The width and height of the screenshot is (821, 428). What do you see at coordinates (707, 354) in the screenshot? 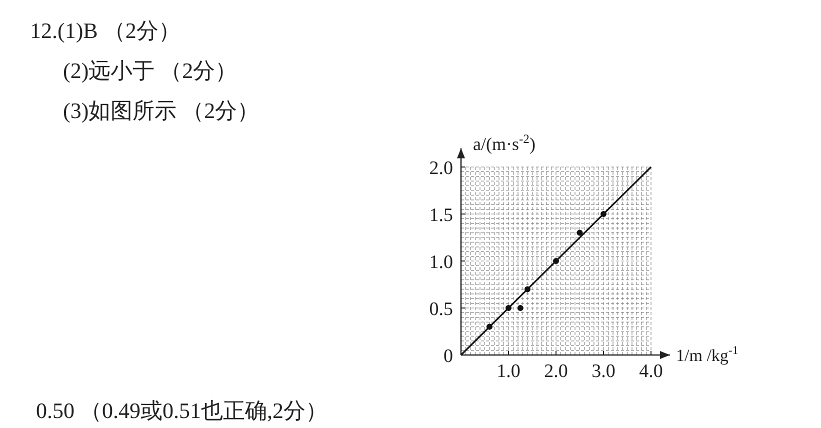
I see `x-axis-title: 1/m /kg$^{-1}$` at bounding box center [707, 354].